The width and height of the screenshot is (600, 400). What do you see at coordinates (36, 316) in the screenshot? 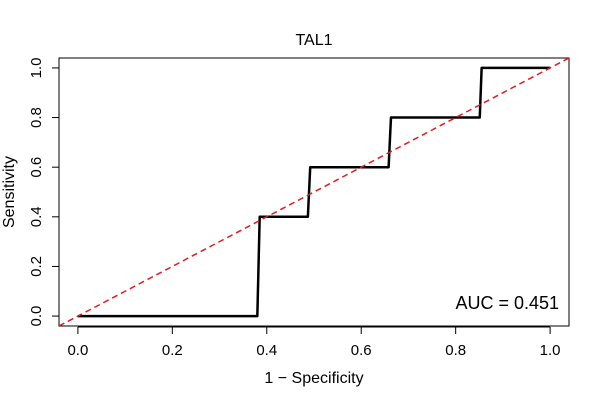
I see `y-tick-label: 0.0` at bounding box center [36, 316].